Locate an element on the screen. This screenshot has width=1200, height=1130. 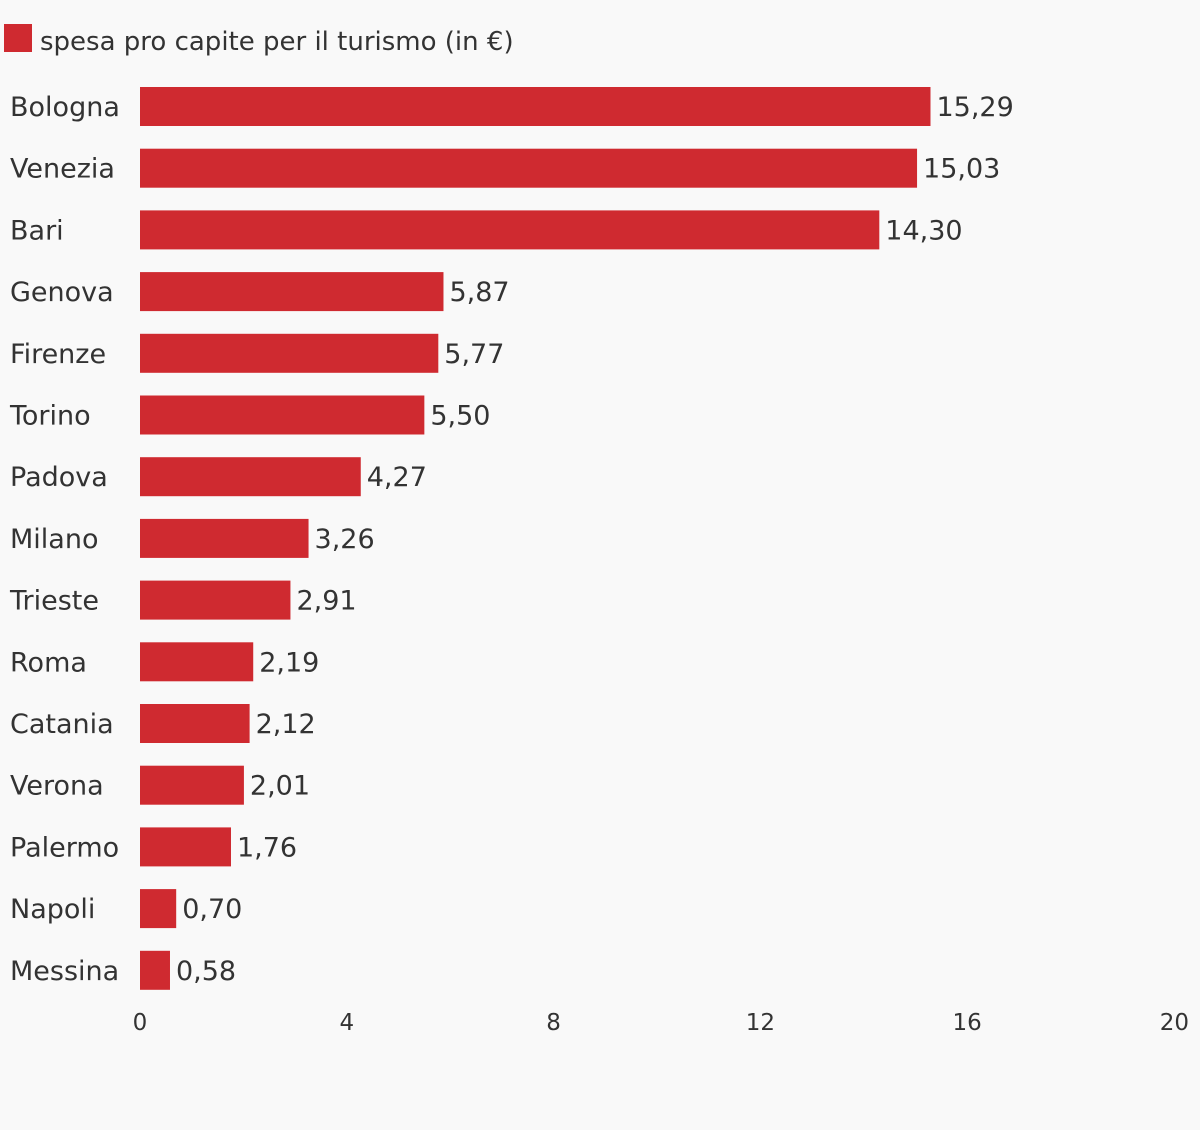
category-label-catania: Catania is located at coordinates (62, 724).